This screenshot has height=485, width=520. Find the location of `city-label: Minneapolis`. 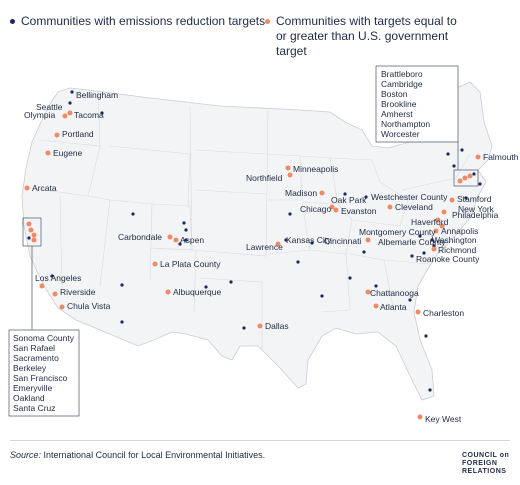

city-label: Minneapolis is located at coordinates (315, 169).